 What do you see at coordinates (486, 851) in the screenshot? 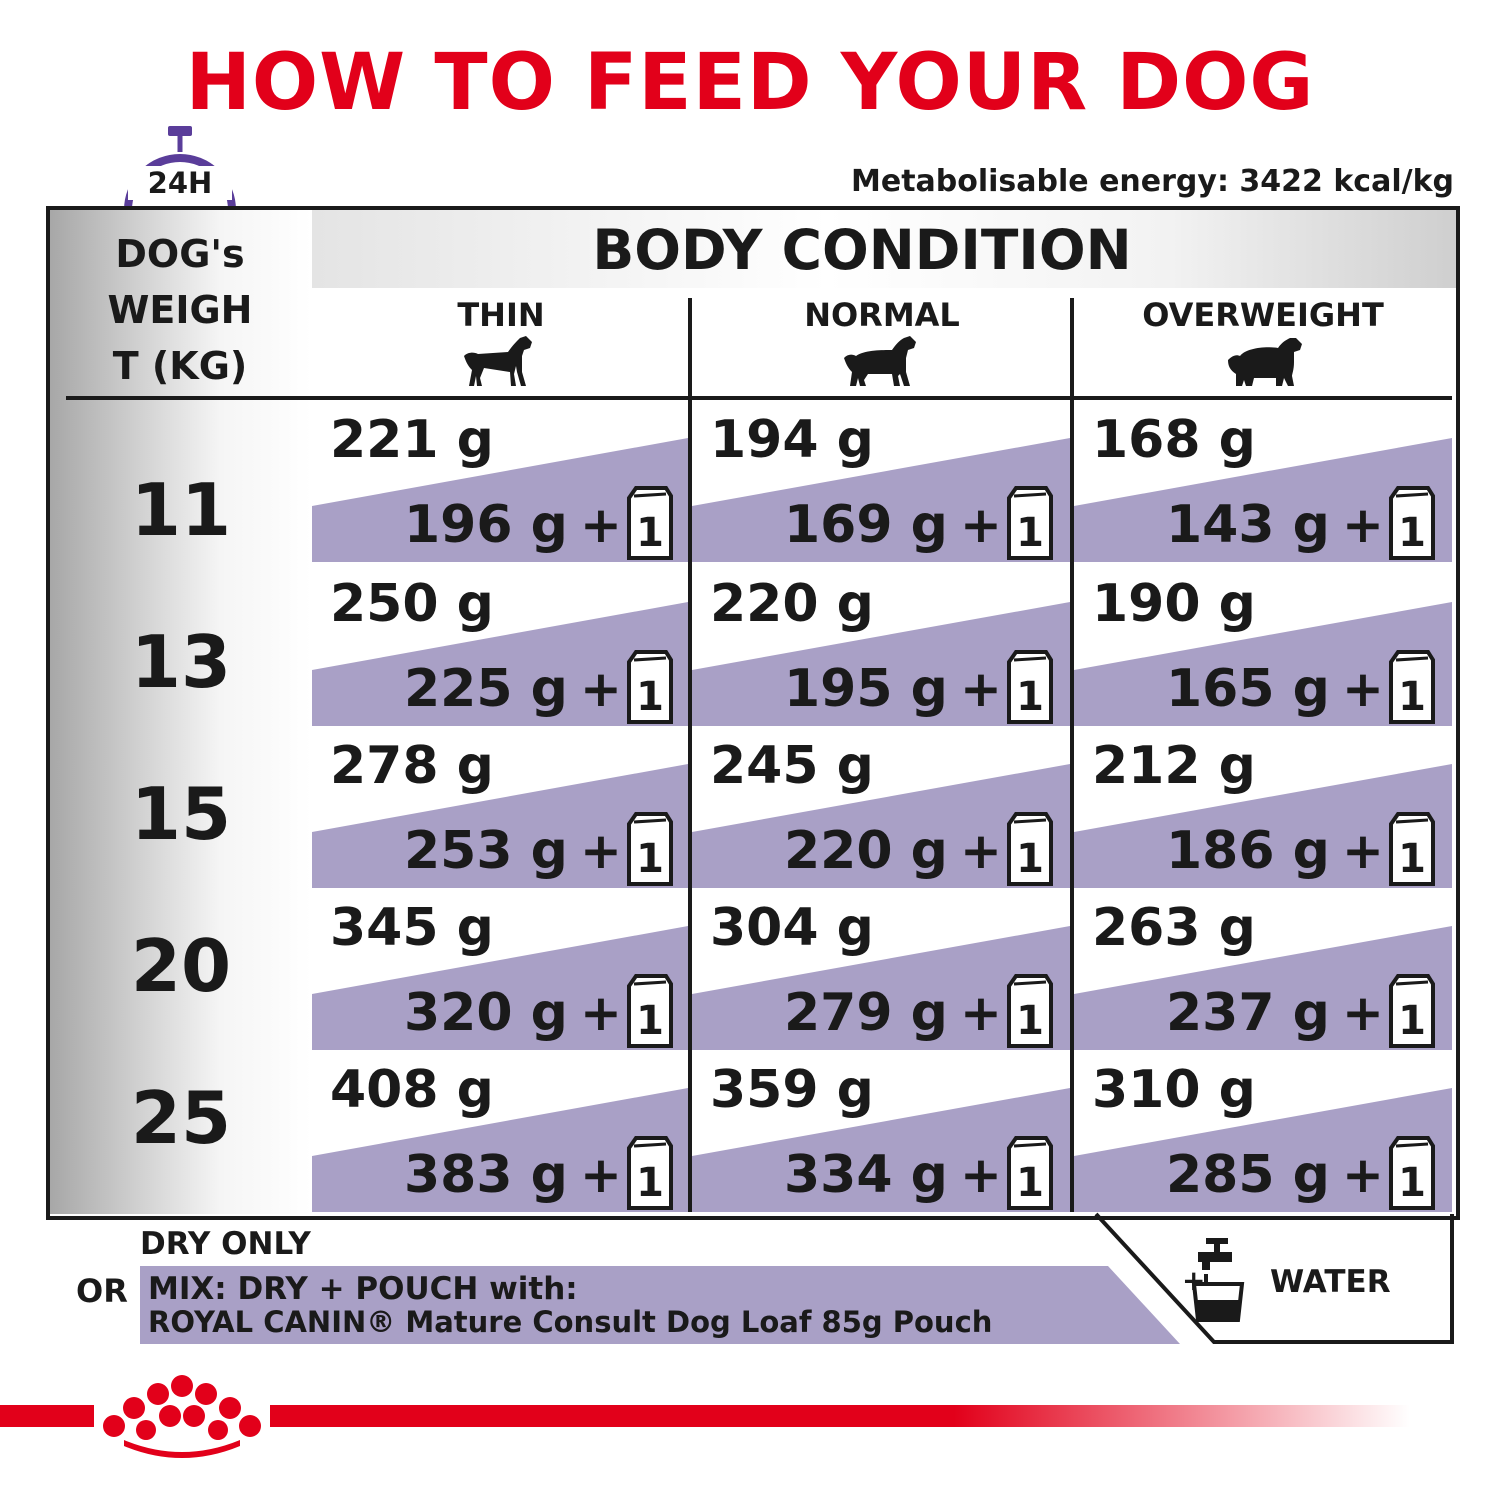
I see `mix-dry-amount: 253 g` at bounding box center [486, 851].